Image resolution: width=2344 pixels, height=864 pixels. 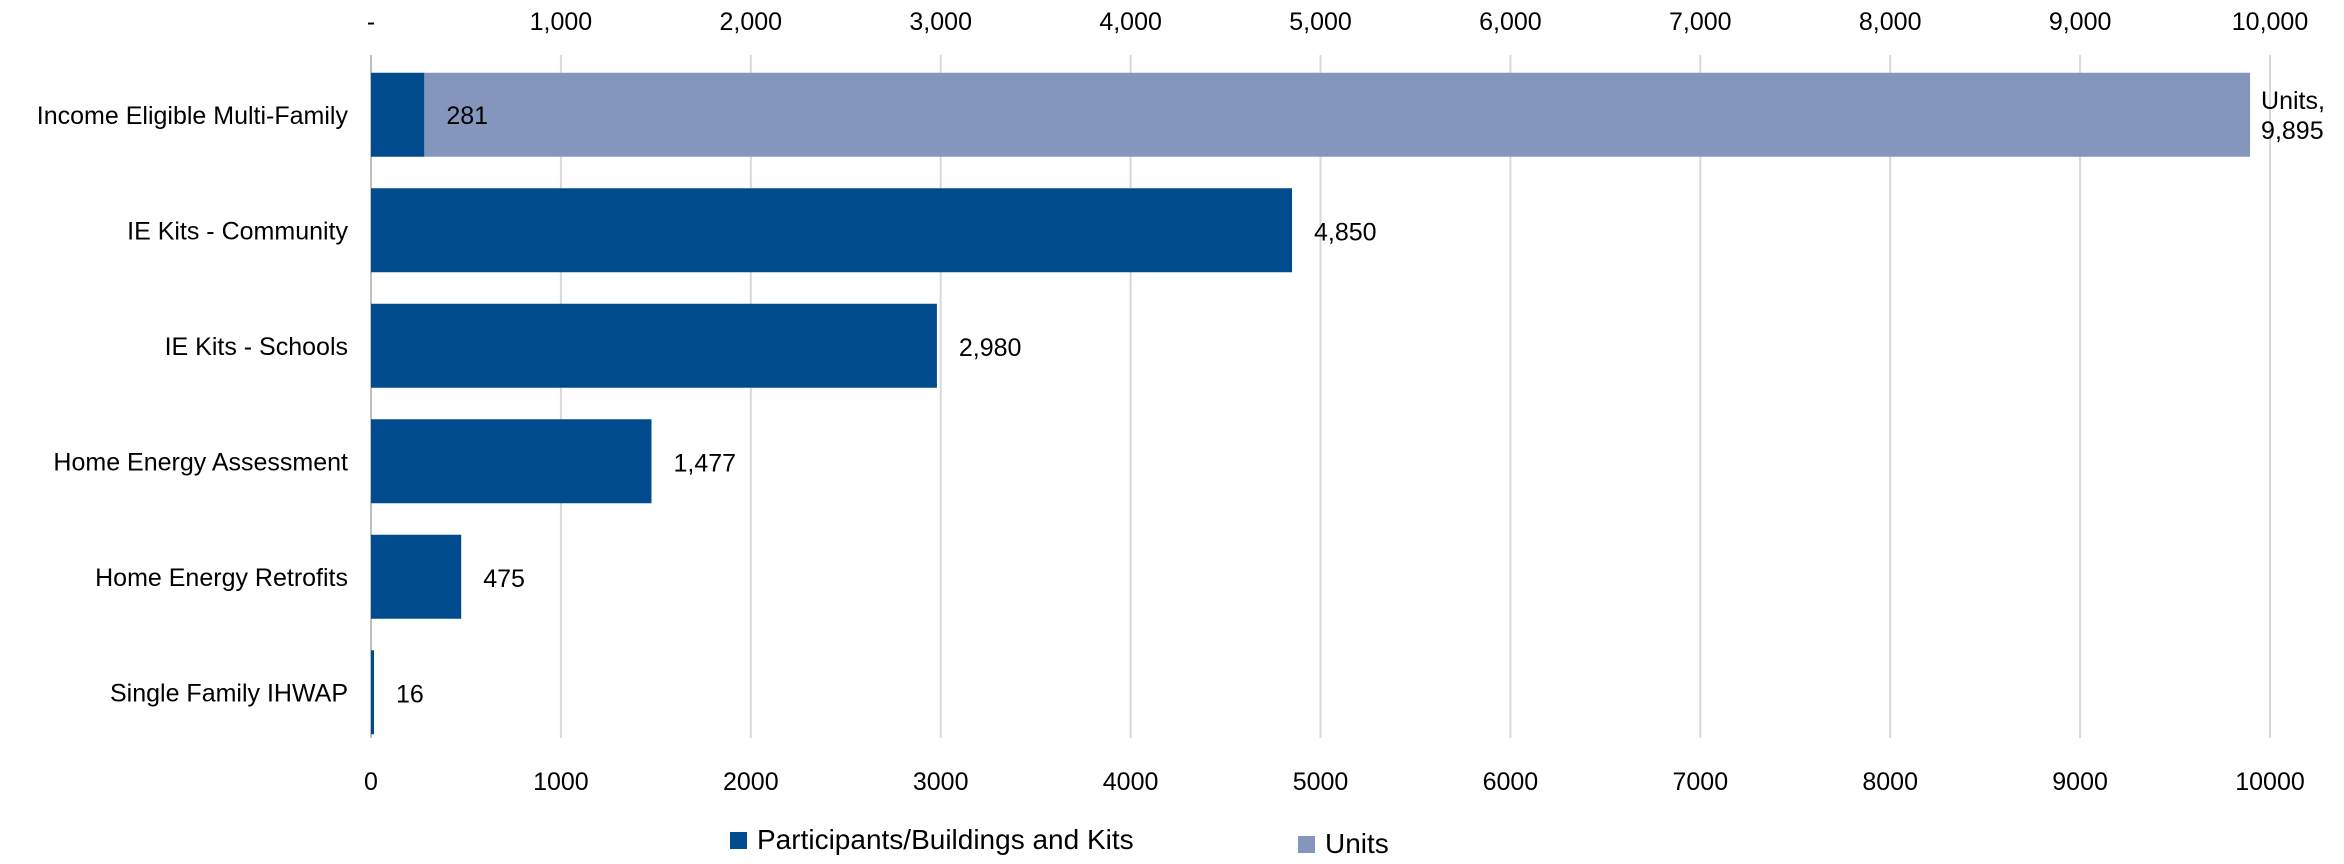 What do you see at coordinates (738, 840) in the screenshot?
I see `legend-swatch-participants` at bounding box center [738, 840].